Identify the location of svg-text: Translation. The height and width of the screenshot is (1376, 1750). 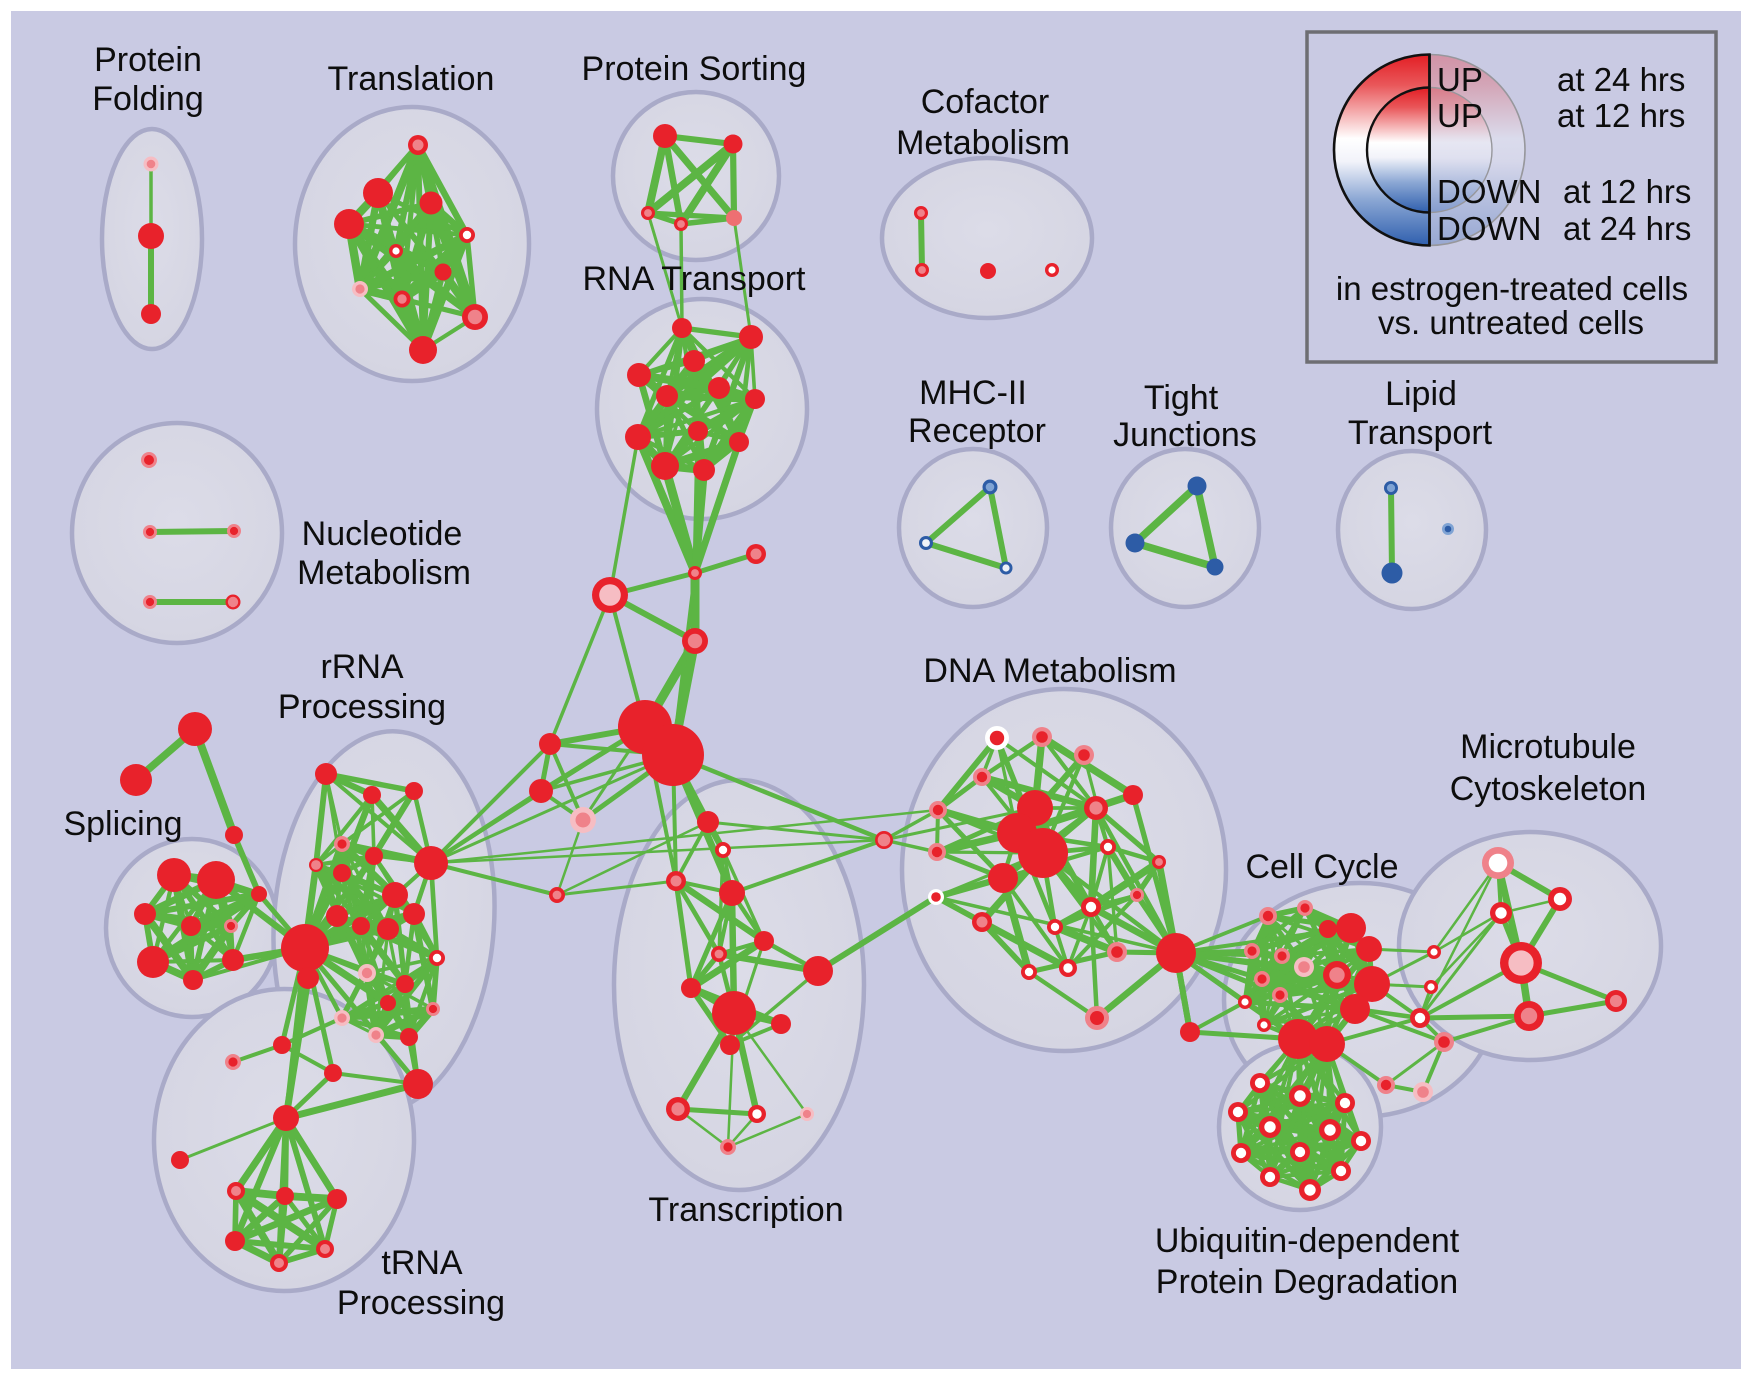
(411, 79).